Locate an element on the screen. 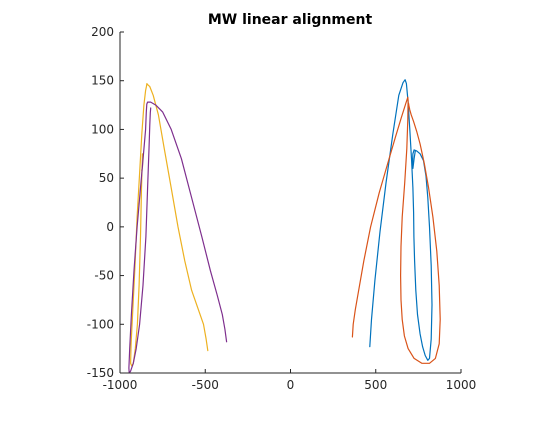 The image size is (560, 425). y-tick-label: -150 is located at coordinates (100, 373).